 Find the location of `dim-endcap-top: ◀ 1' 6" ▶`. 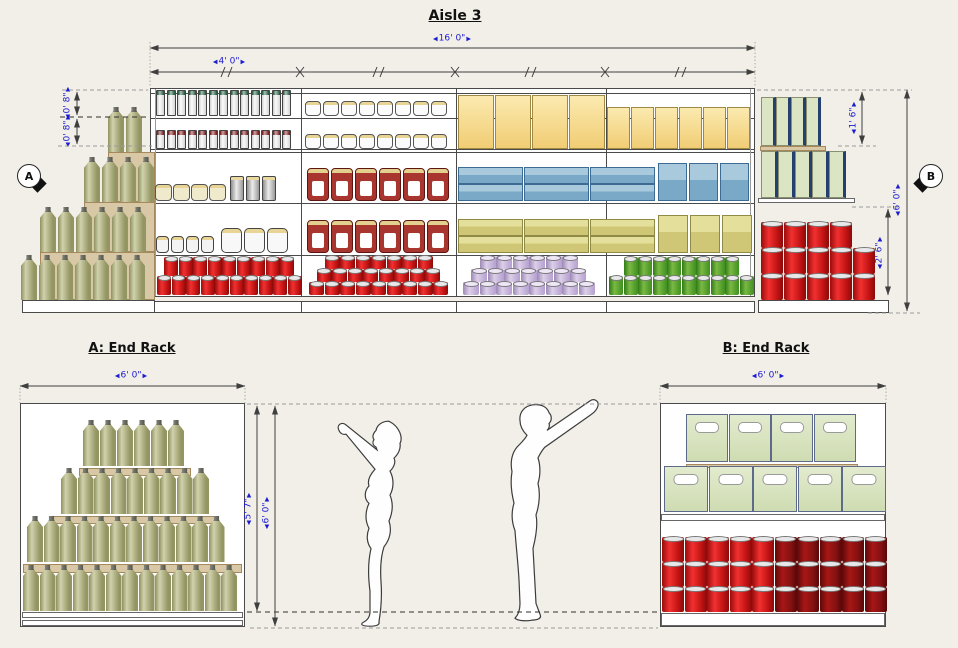

dim-endcap-top: ◀ 1' 6" ▶ is located at coordinates (854, 118).